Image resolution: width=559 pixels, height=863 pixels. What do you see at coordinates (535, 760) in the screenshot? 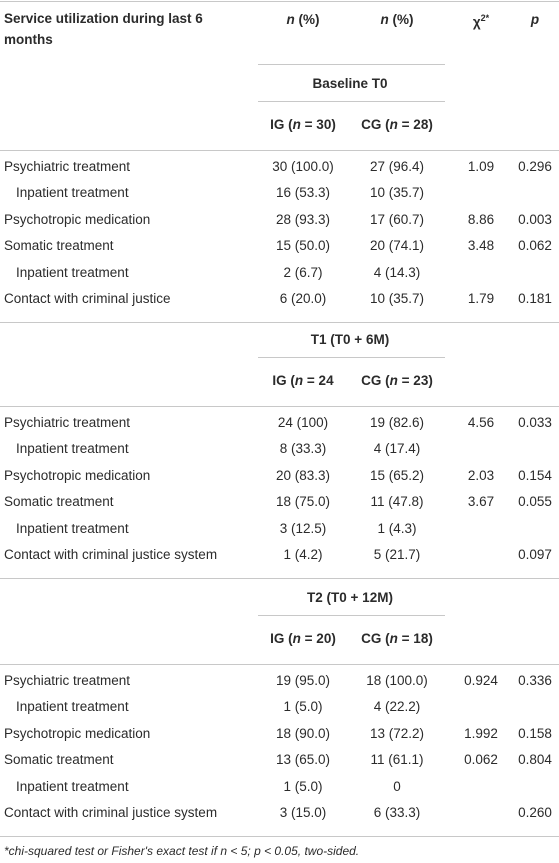
I see `cell-p: 0.804` at bounding box center [535, 760].